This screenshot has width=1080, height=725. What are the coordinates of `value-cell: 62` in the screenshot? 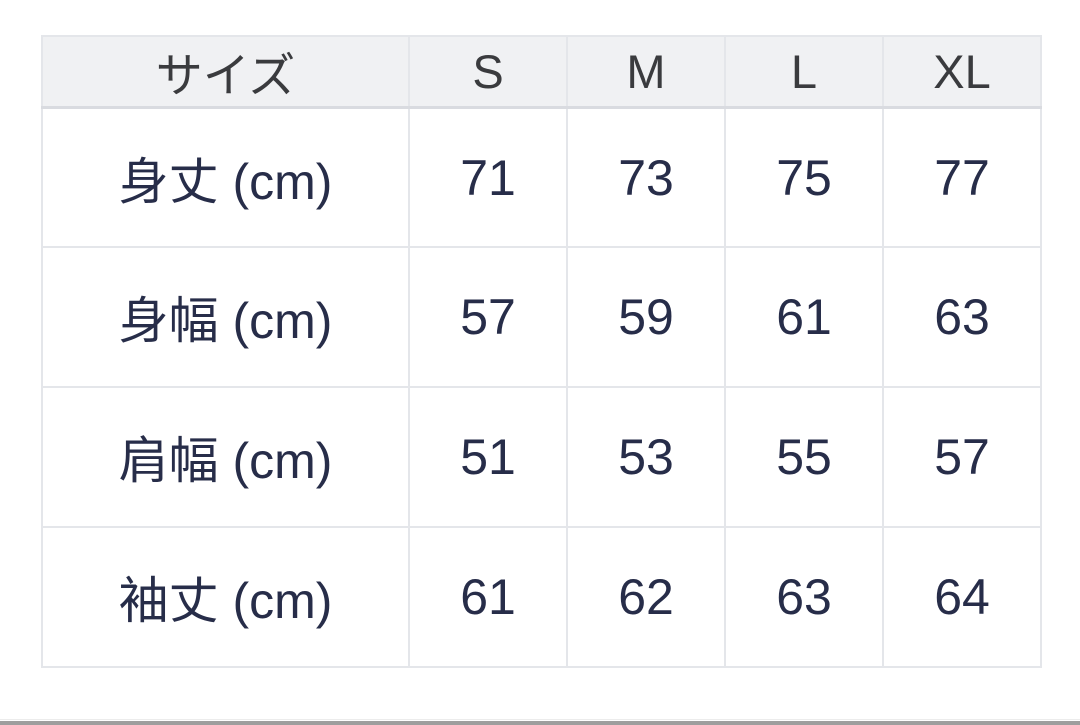 It's located at (646, 597).